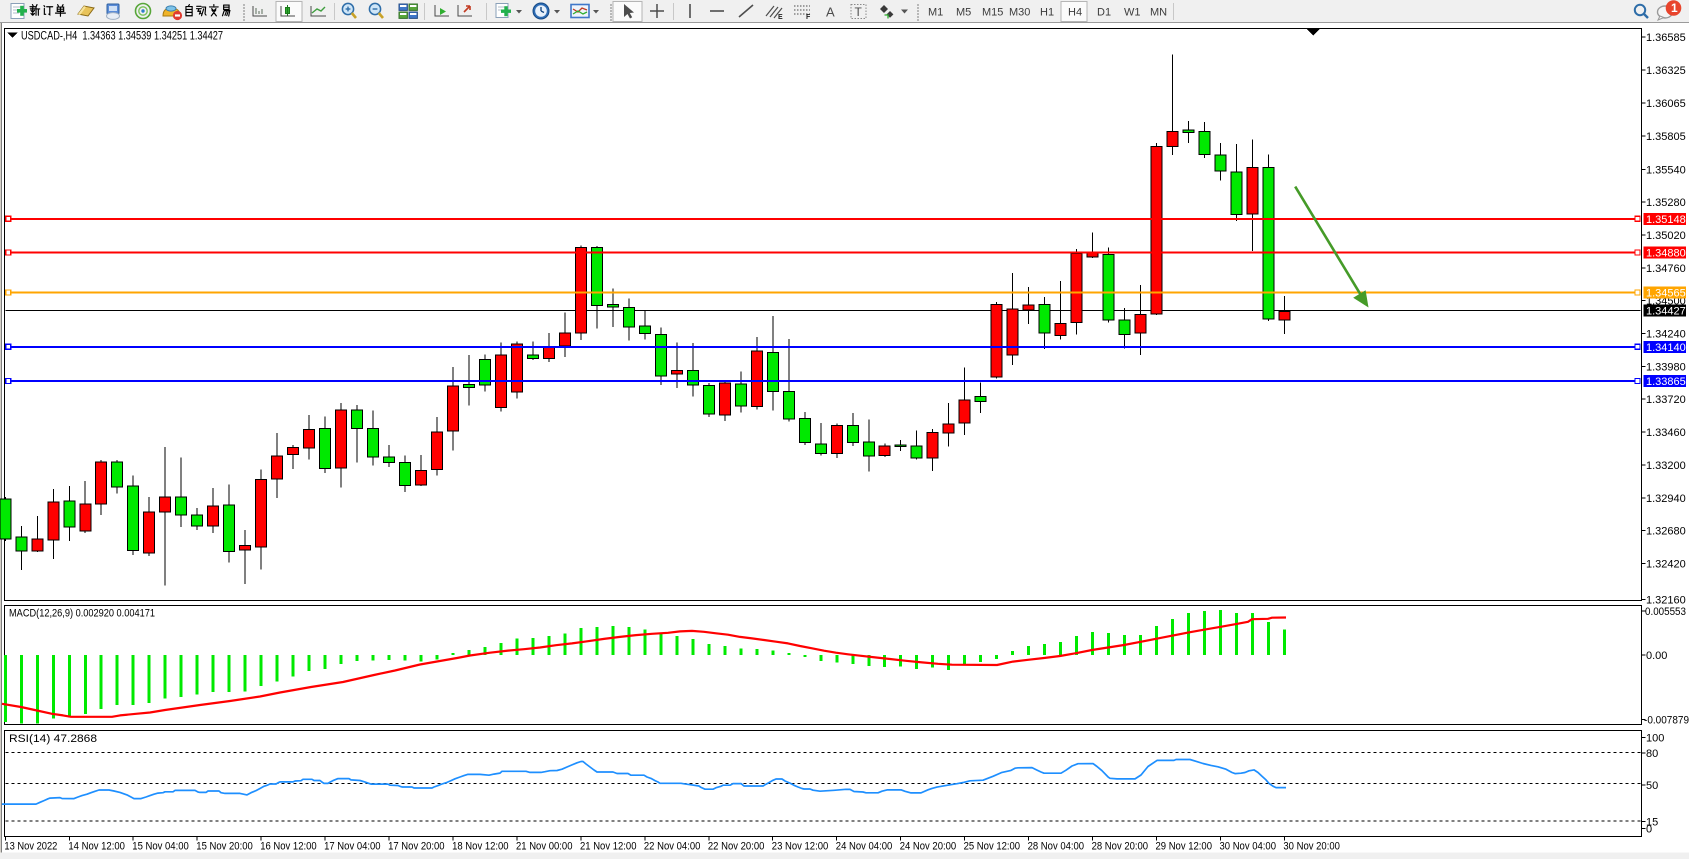 Image resolution: width=1689 pixels, height=859 pixels. Describe the element at coordinates (1120, 847) in the screenshot. I see `svg-text: 28 Nov 20:00` at that location.